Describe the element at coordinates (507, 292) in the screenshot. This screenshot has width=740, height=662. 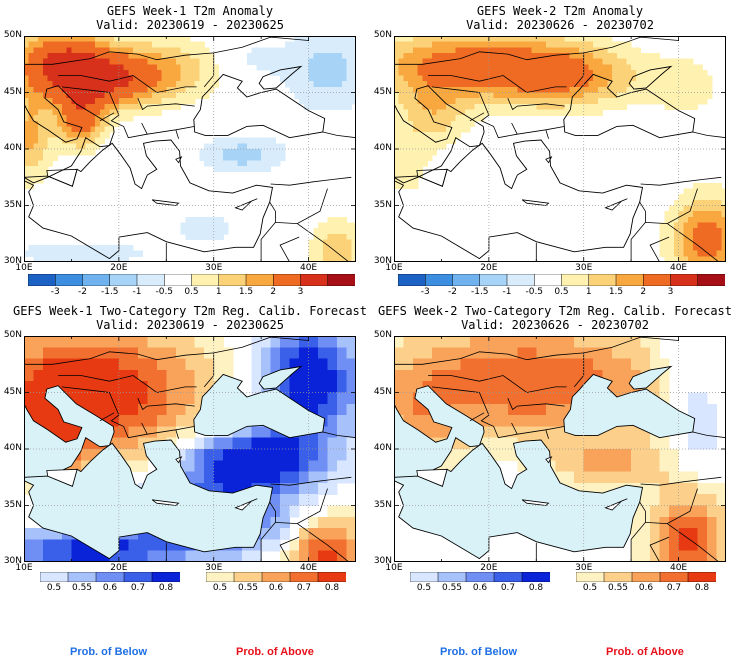
I see `anomaly2-label: -1` at that location.